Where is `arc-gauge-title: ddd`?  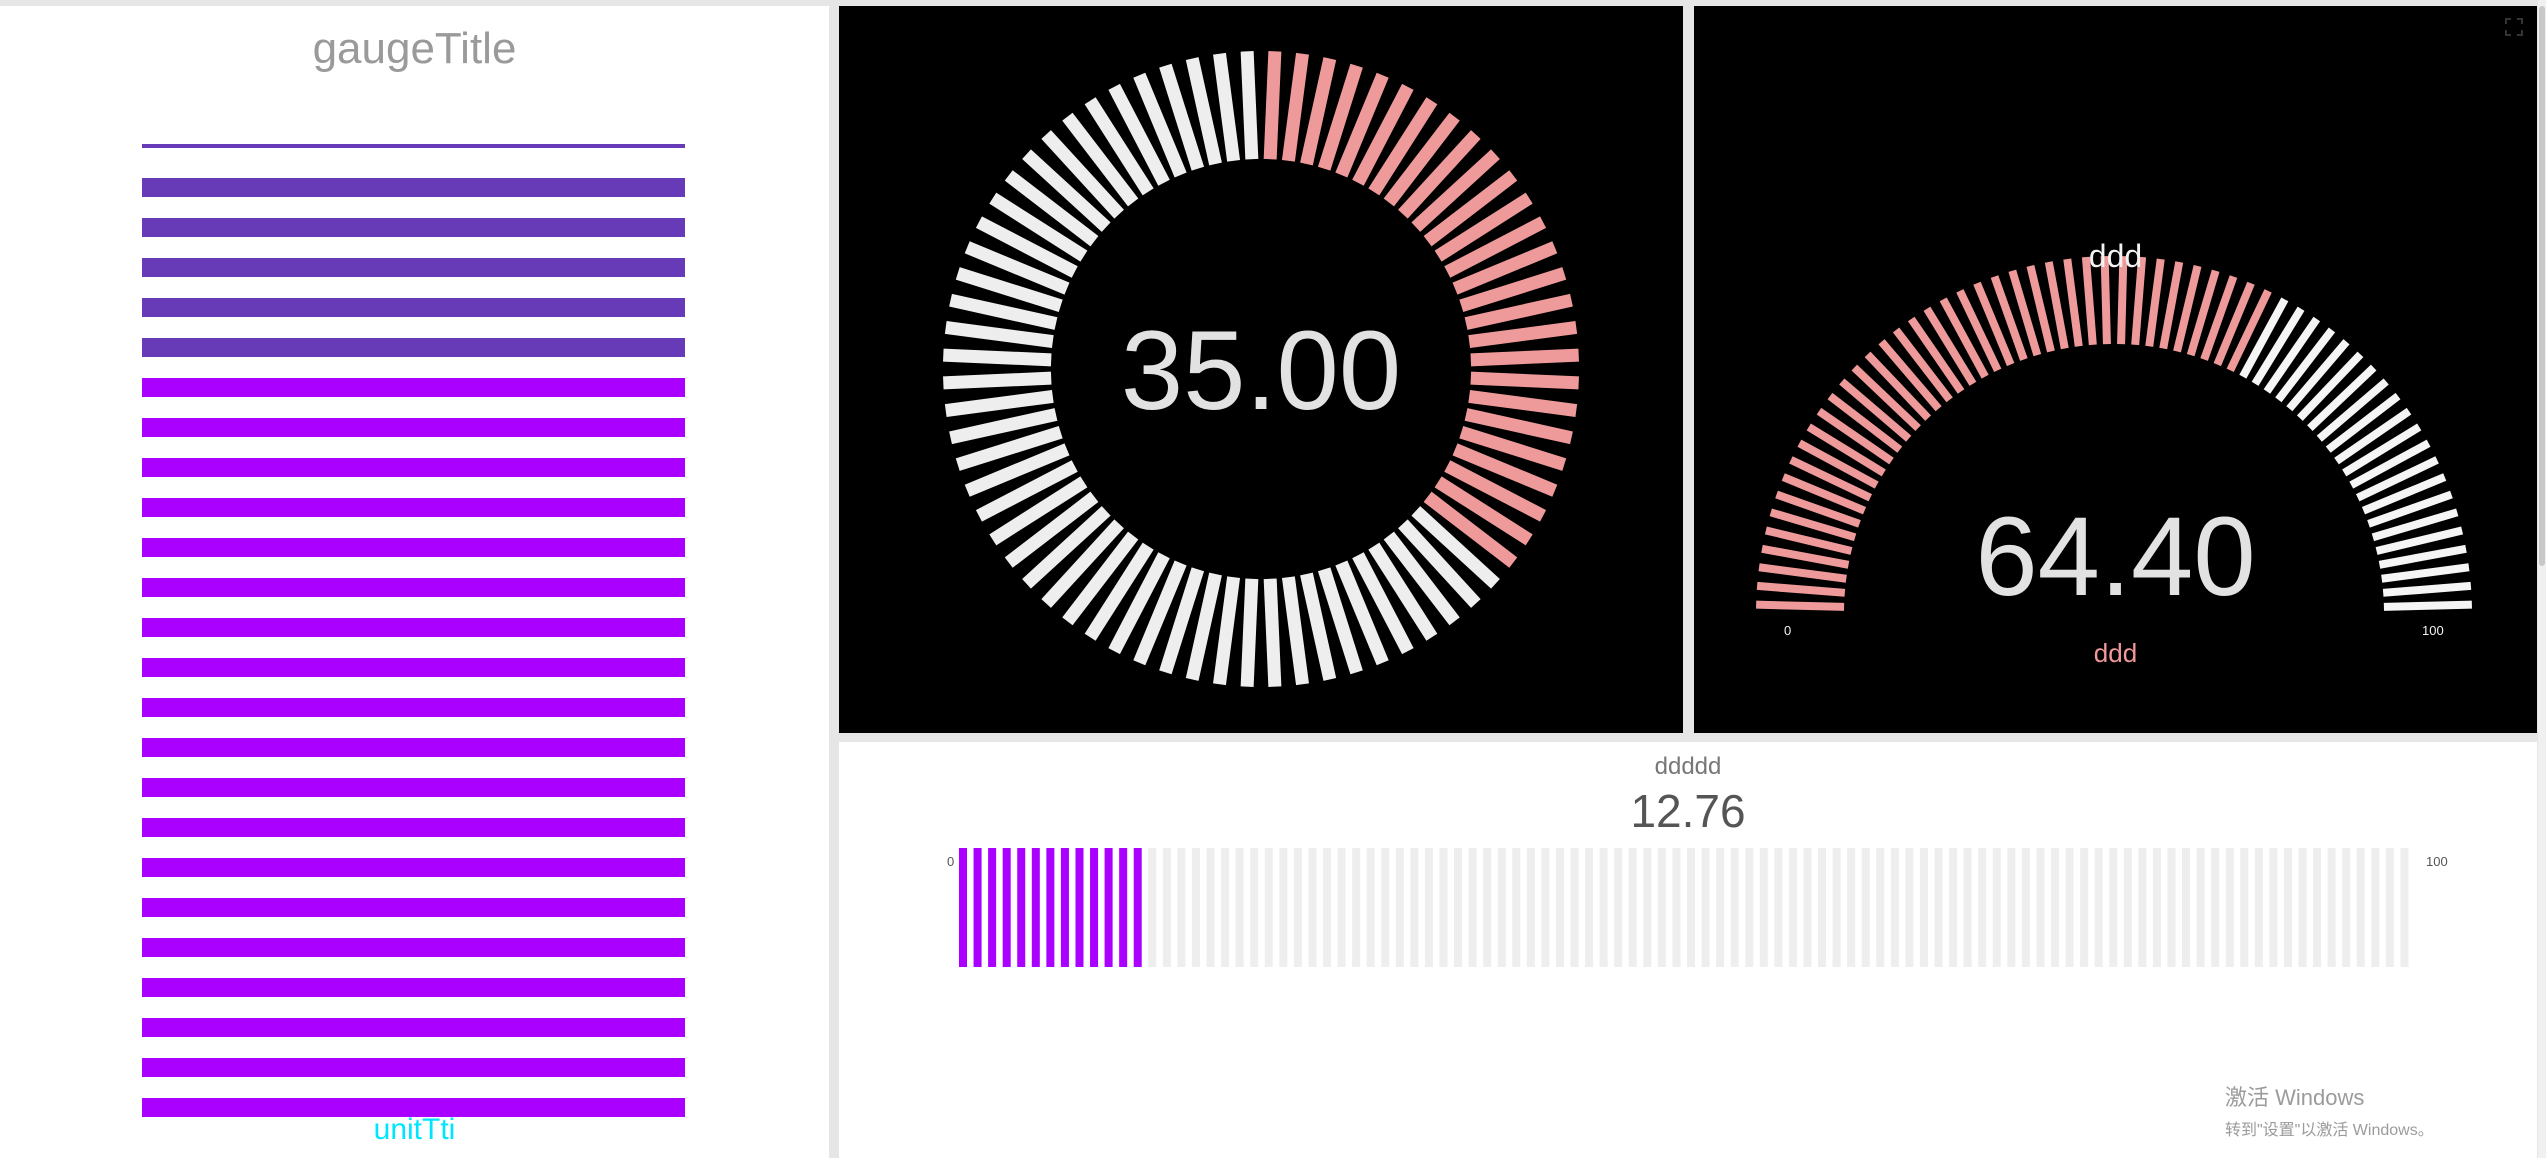
arc-gauge-title: ddd is located at coordinates (2115, 256).